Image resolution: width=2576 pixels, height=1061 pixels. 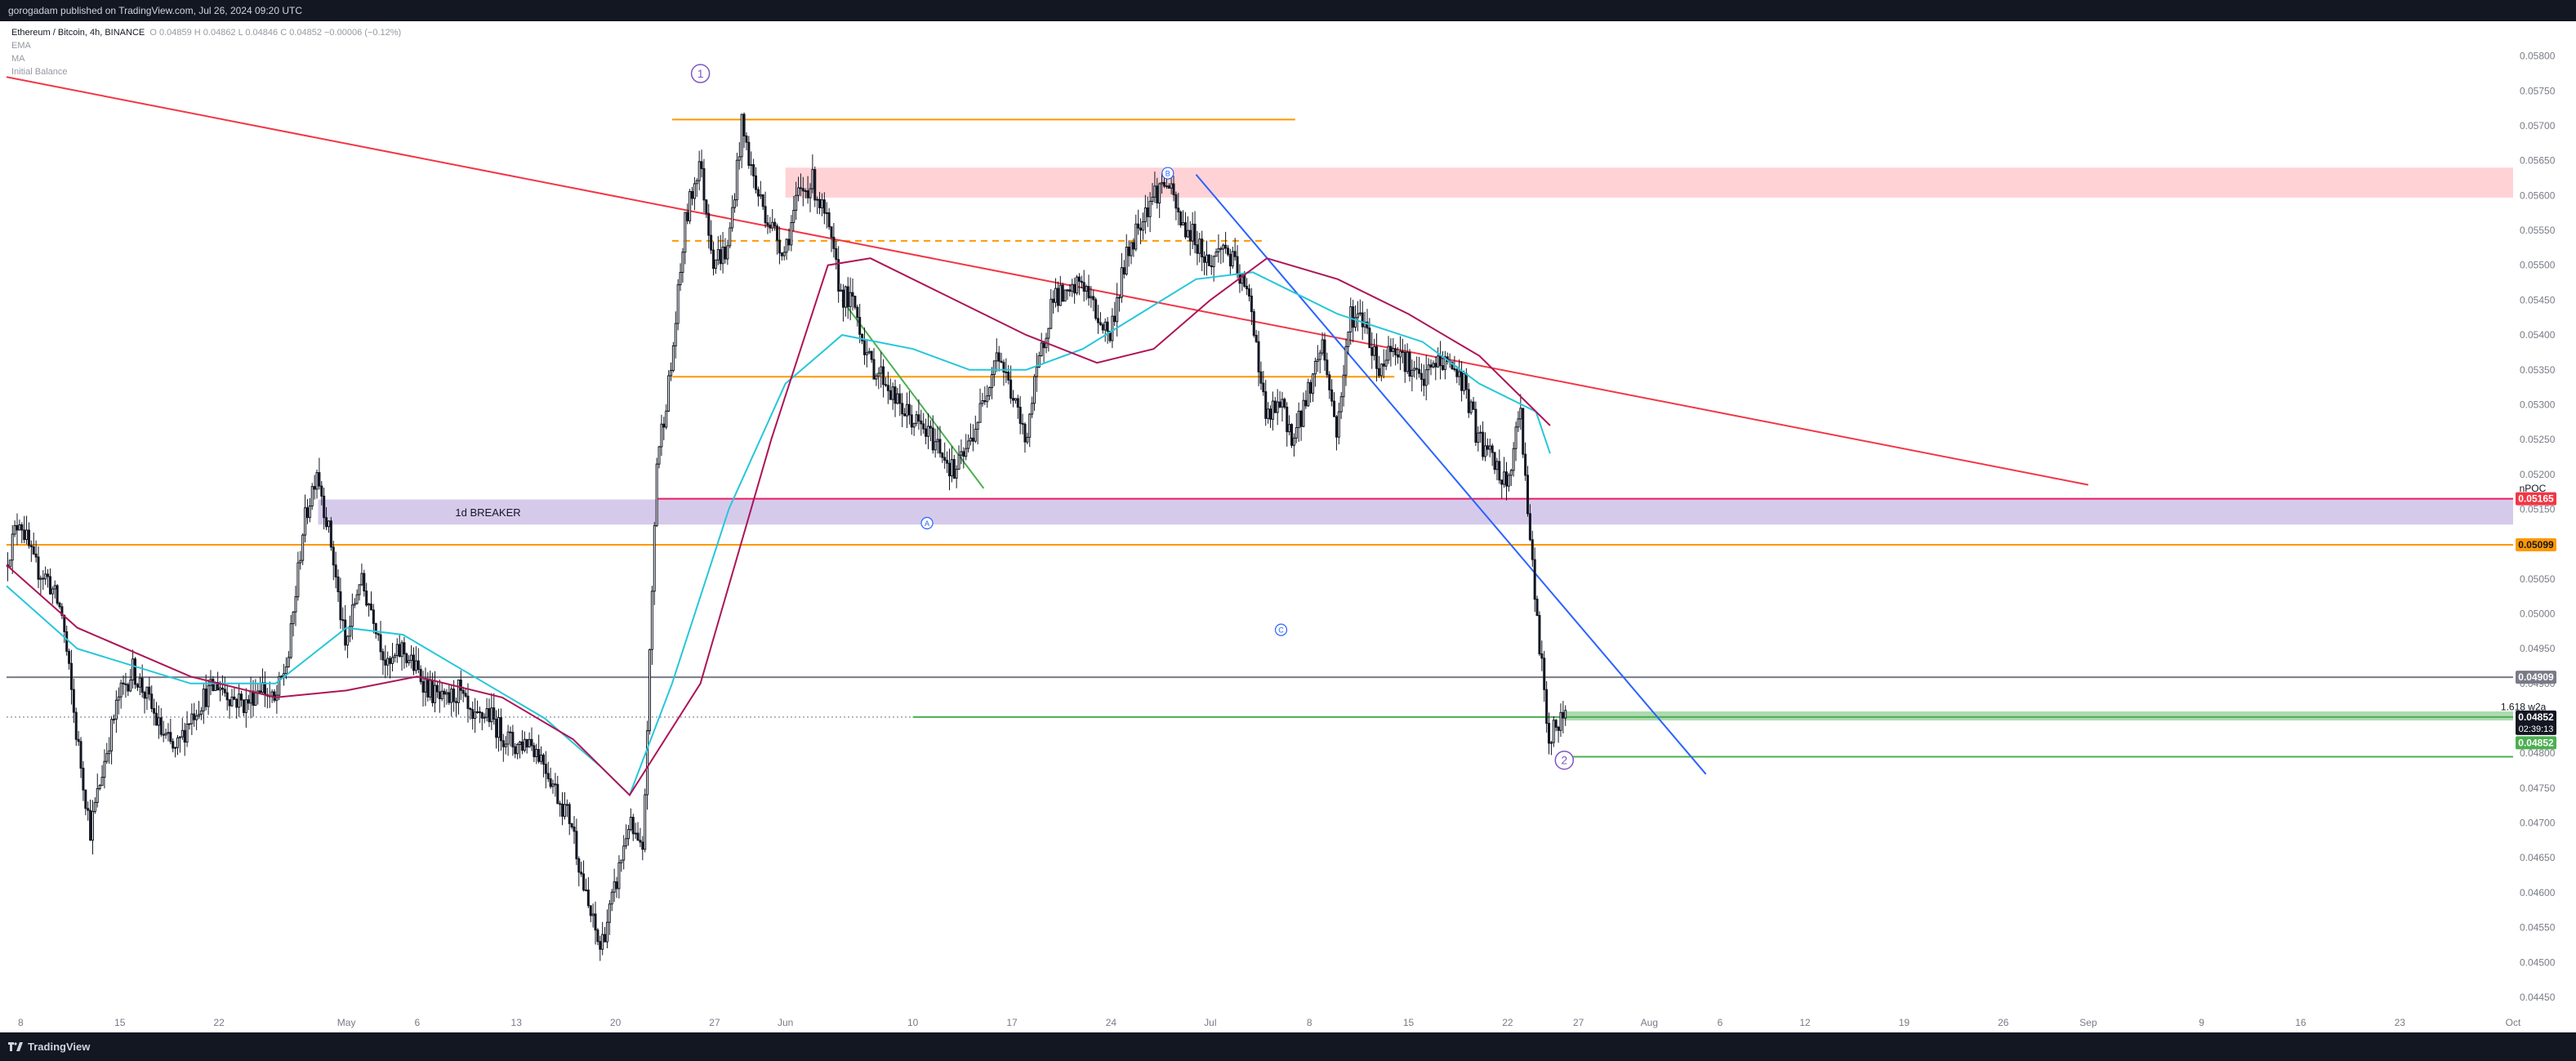 I want to click on y-tick-27: 0.04450, so click(x=2538, y=997).